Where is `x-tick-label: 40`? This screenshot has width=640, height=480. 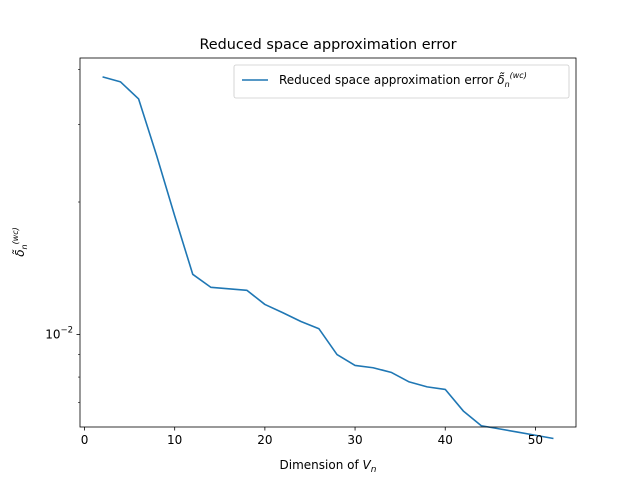 x-tick-label: 40 is located at coordinates (445, 440).